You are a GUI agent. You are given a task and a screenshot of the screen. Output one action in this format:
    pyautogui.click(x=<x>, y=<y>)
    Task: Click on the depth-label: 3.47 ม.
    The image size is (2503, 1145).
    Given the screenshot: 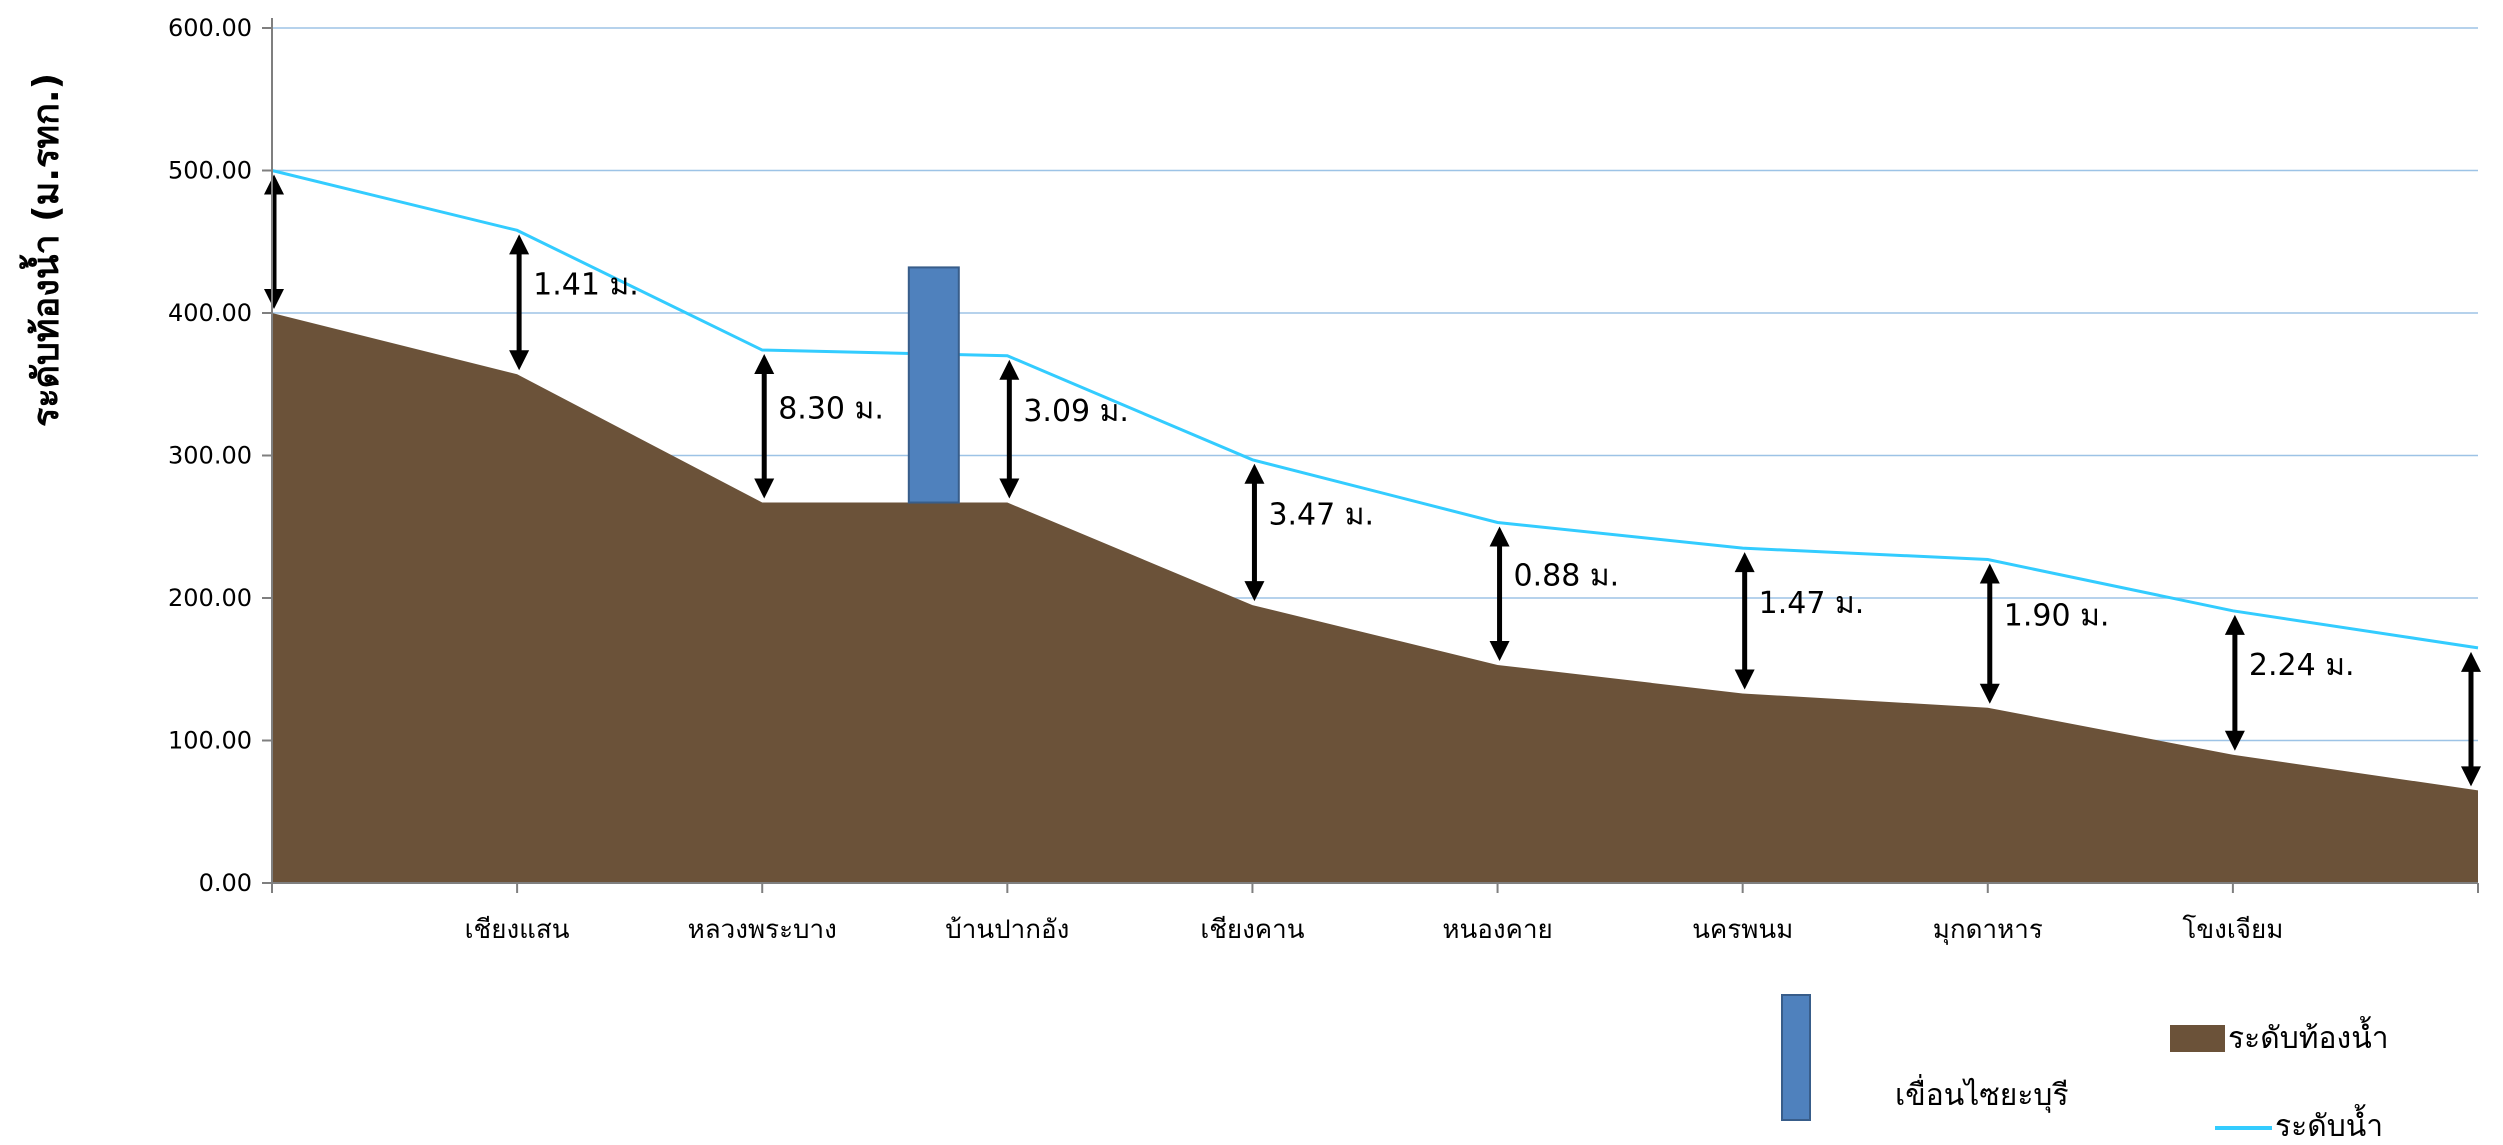 What is the action you would take?
    pyautogui.click(x=1321, y=514)
    